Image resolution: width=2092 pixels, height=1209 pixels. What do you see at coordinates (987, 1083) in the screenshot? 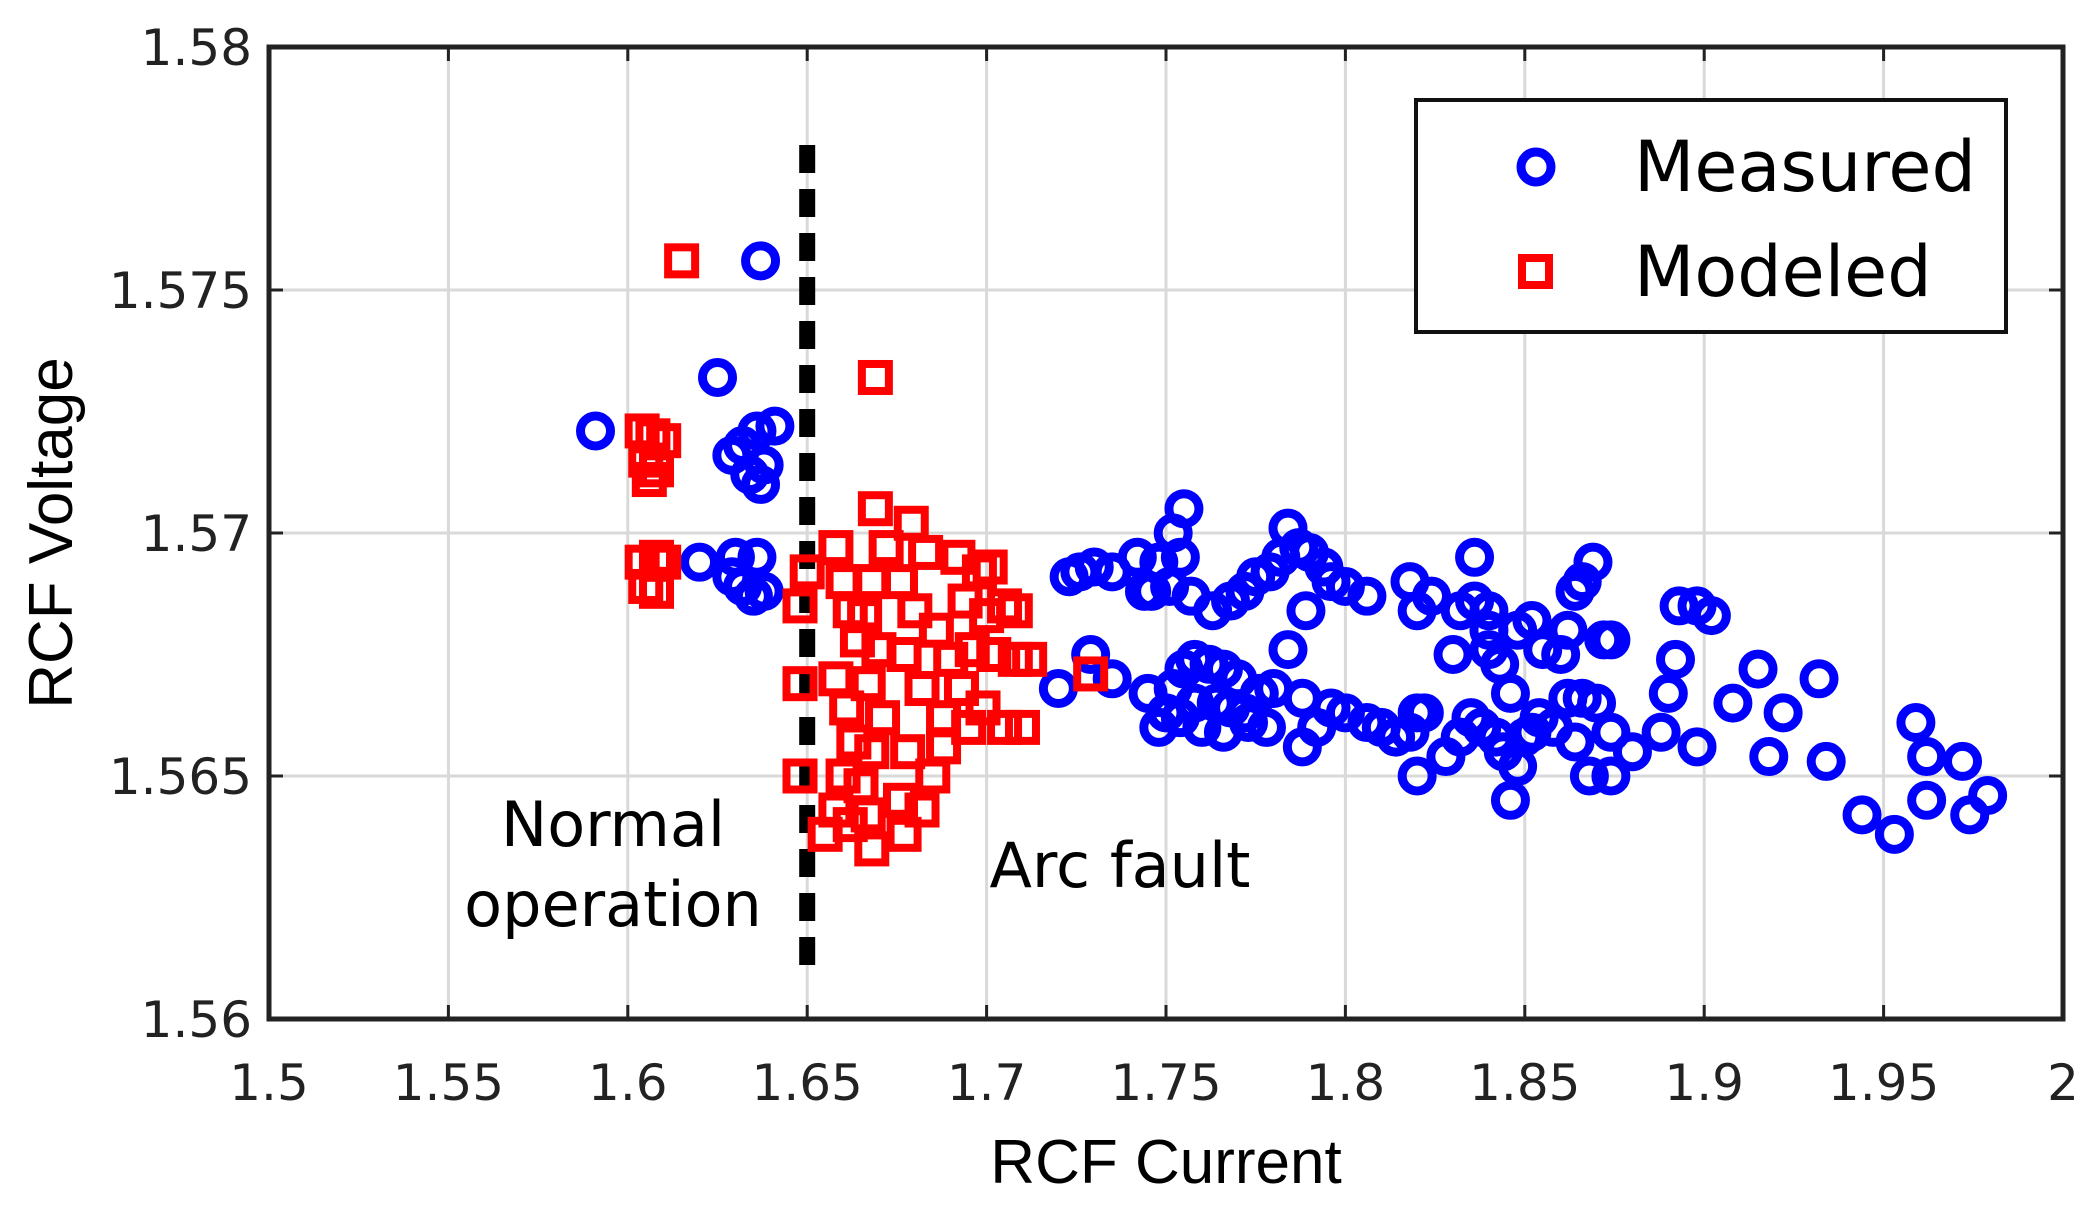
I see `x-tick-label: 1.7` at bounding box center [987, 1083].